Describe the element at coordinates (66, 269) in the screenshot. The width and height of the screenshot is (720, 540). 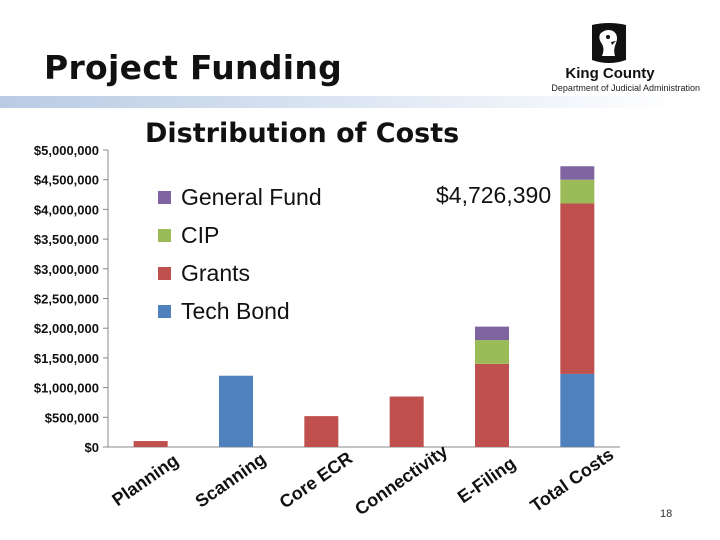
I see `y-tick-label: $3,000,000` at that location.